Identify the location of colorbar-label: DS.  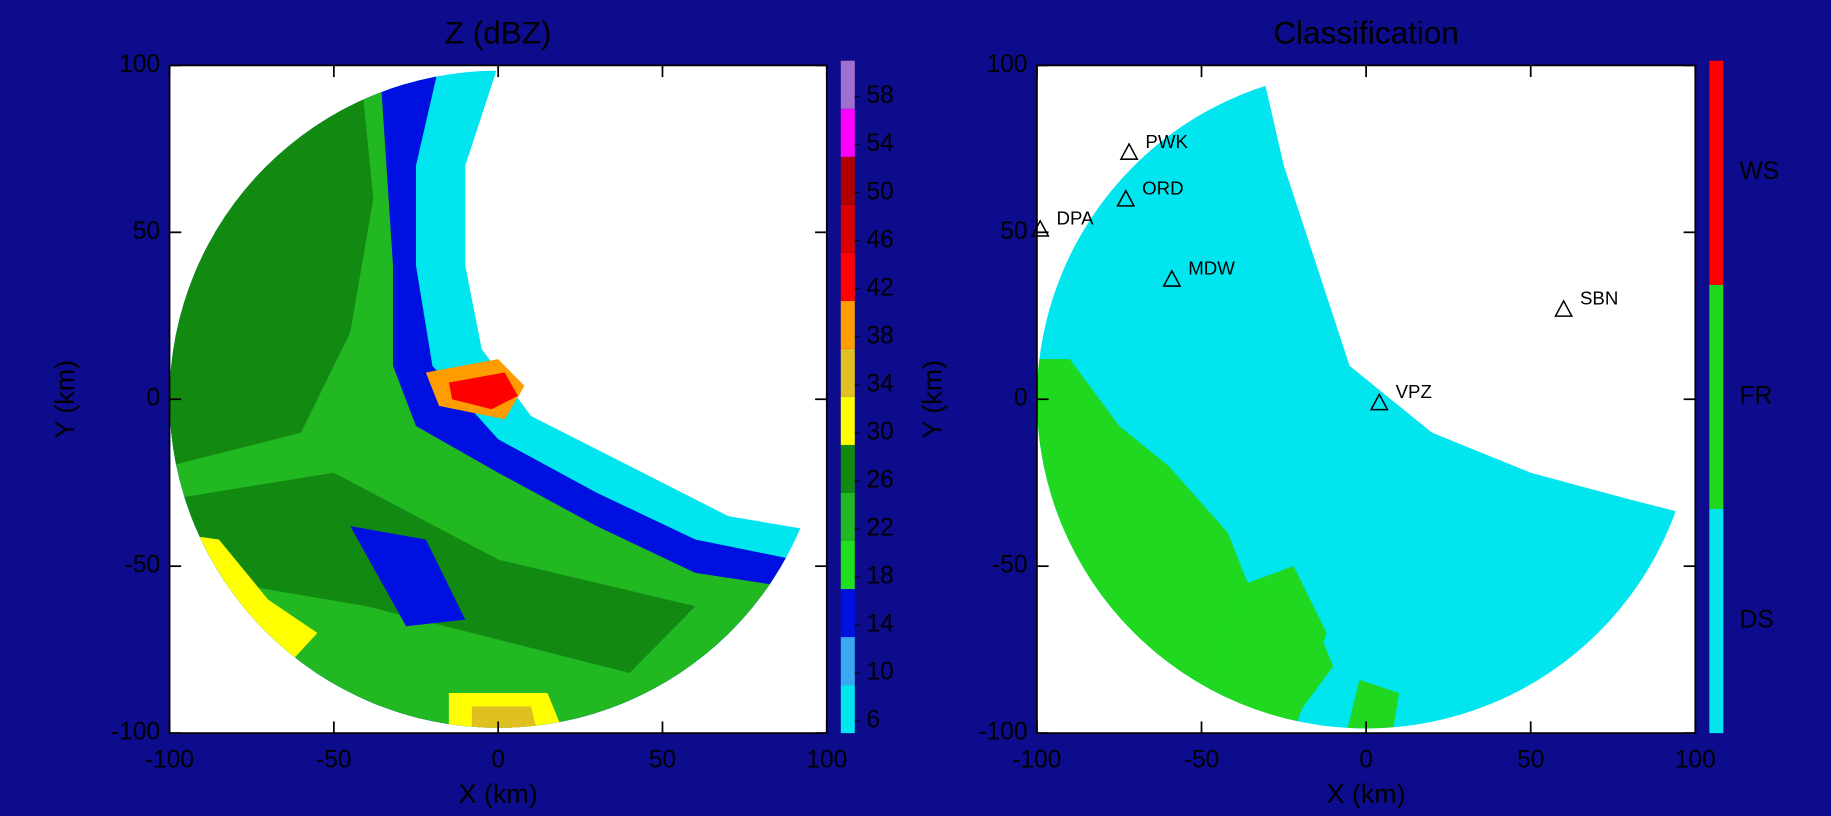
(1757, 620).